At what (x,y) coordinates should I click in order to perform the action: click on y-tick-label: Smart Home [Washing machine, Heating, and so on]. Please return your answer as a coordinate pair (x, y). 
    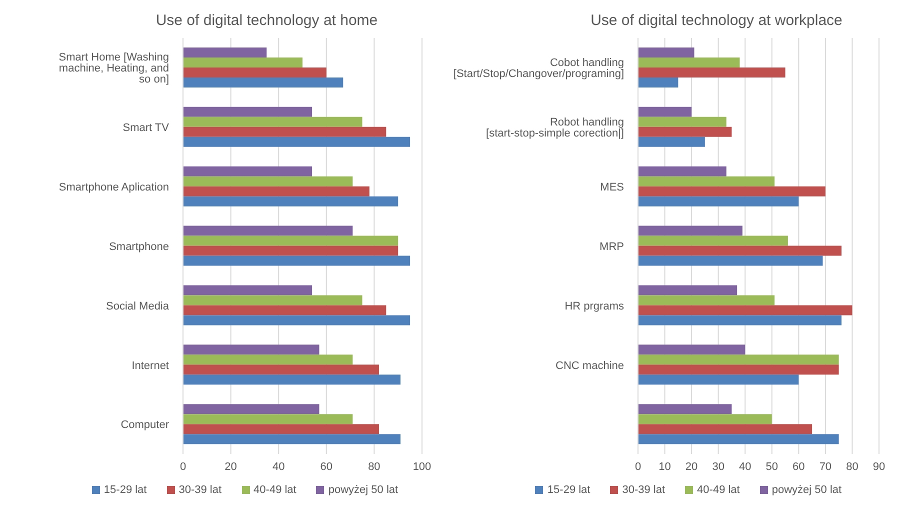
    Looking at the image, I should click on (113, 69).